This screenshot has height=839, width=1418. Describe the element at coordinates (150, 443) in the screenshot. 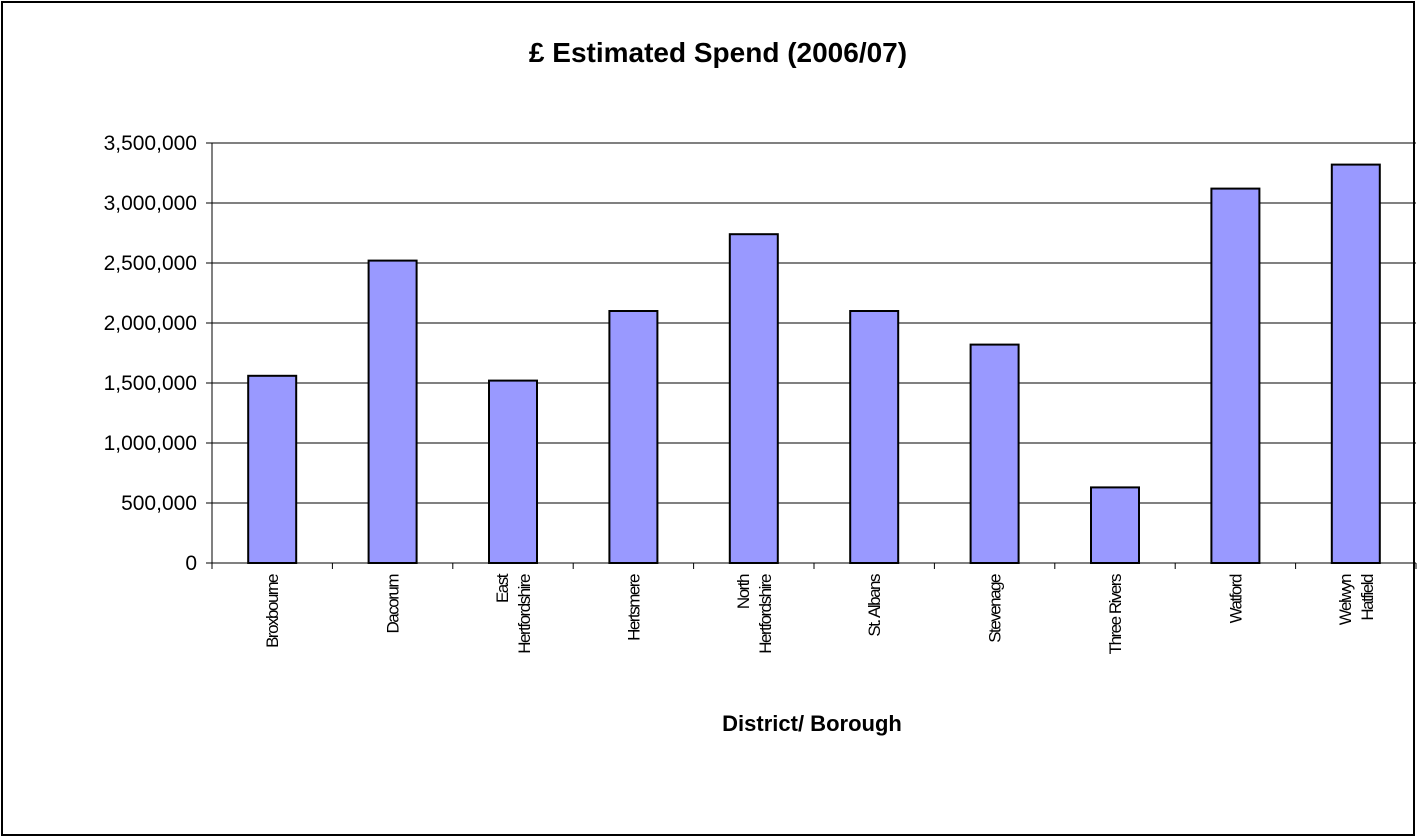

I see `y-tick-label: 1,000,000` at that location.